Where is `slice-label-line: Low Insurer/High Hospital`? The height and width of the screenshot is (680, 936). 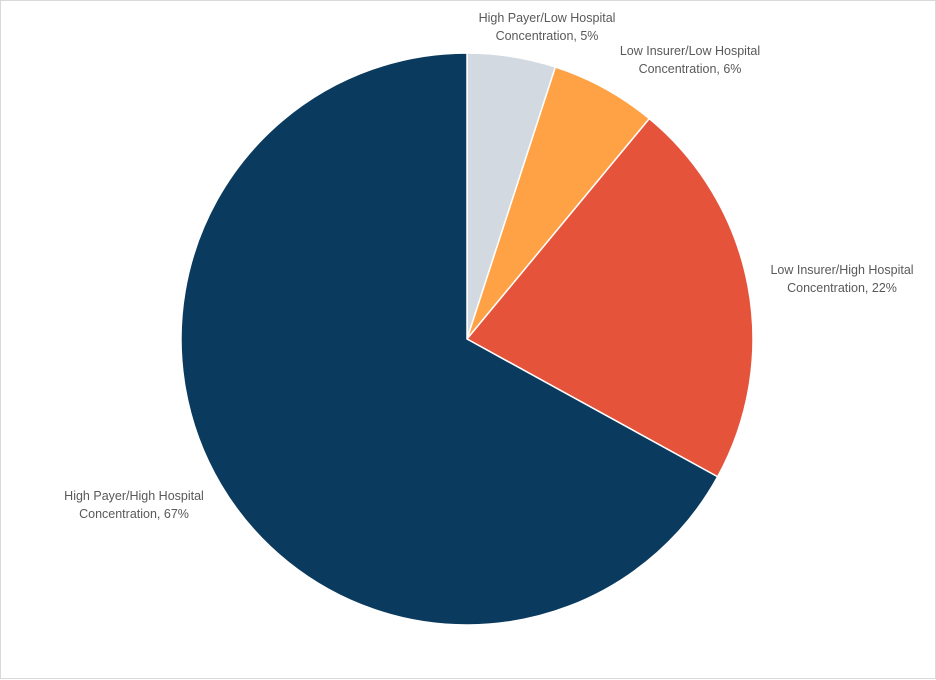 slice-label-line: Low Insurer/High Hospital is located at coordinates (841, 270).